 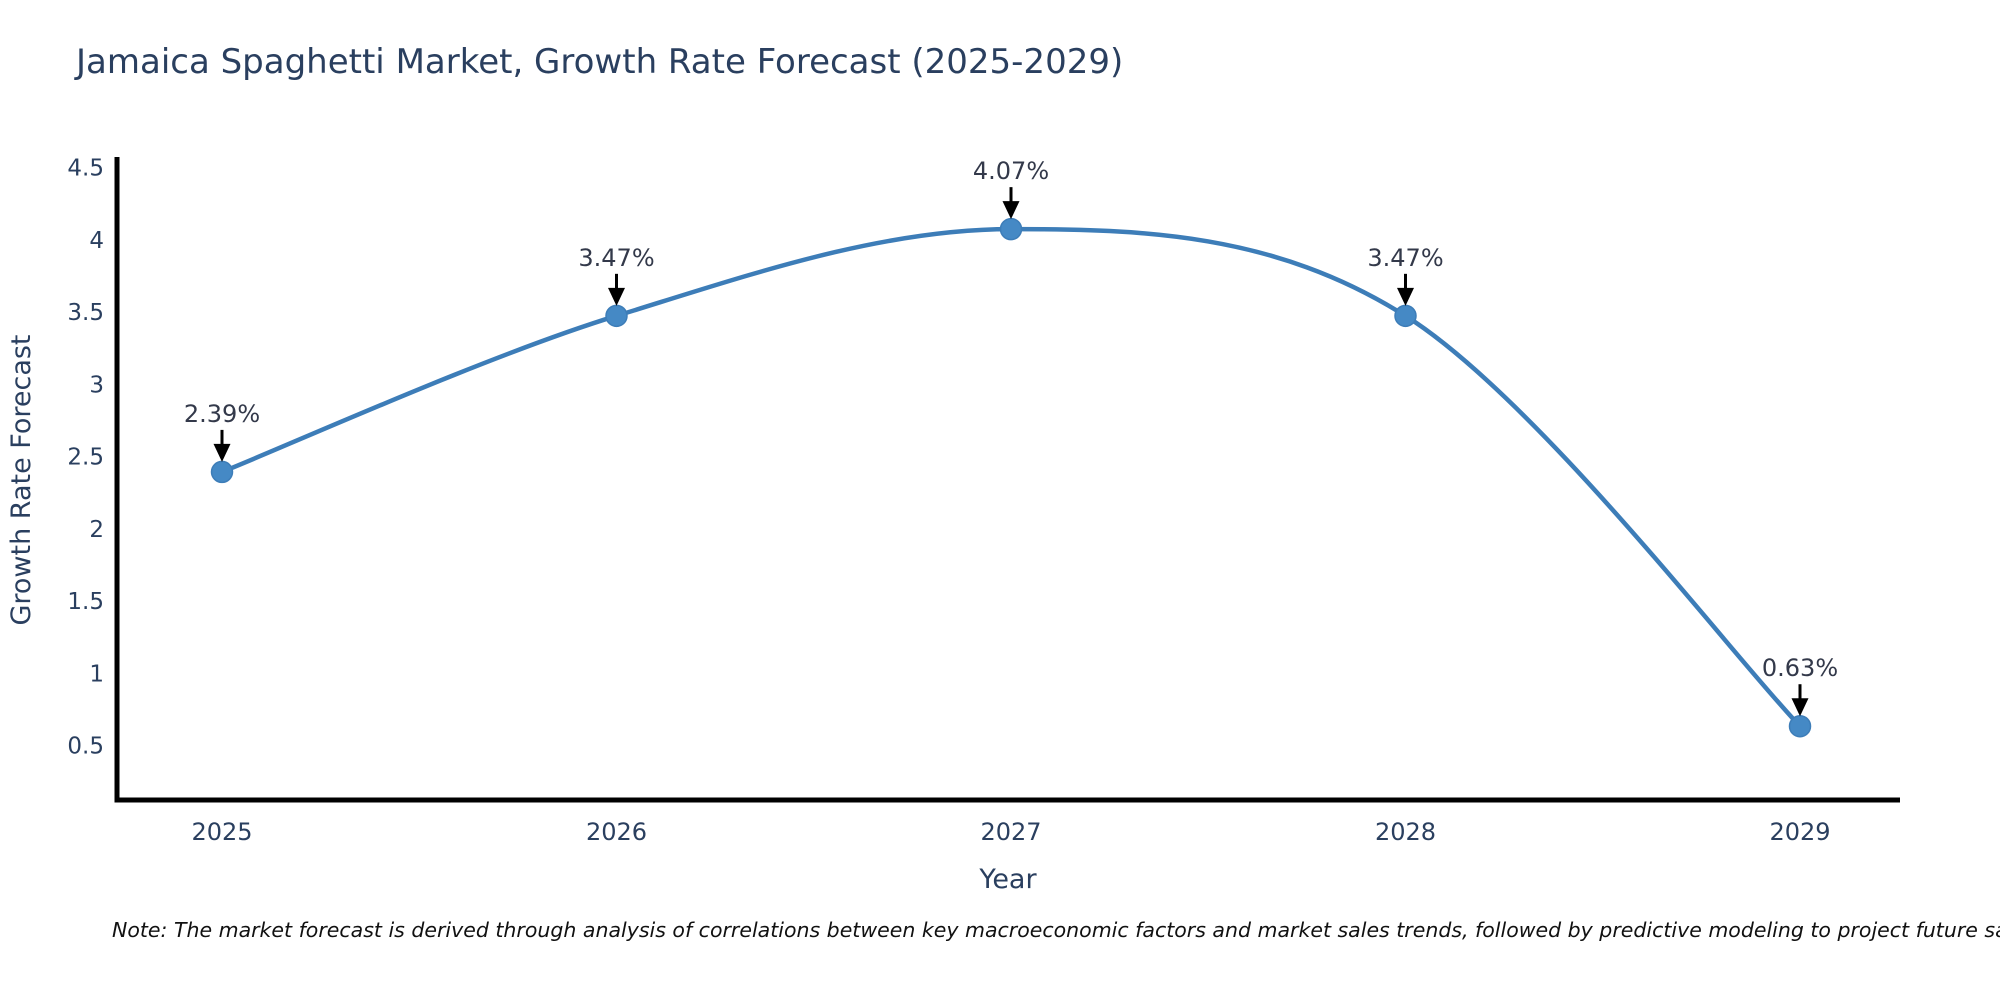 I want to click on y-axis-title: Growth Rate Forecast, so click(x=21, y=479).